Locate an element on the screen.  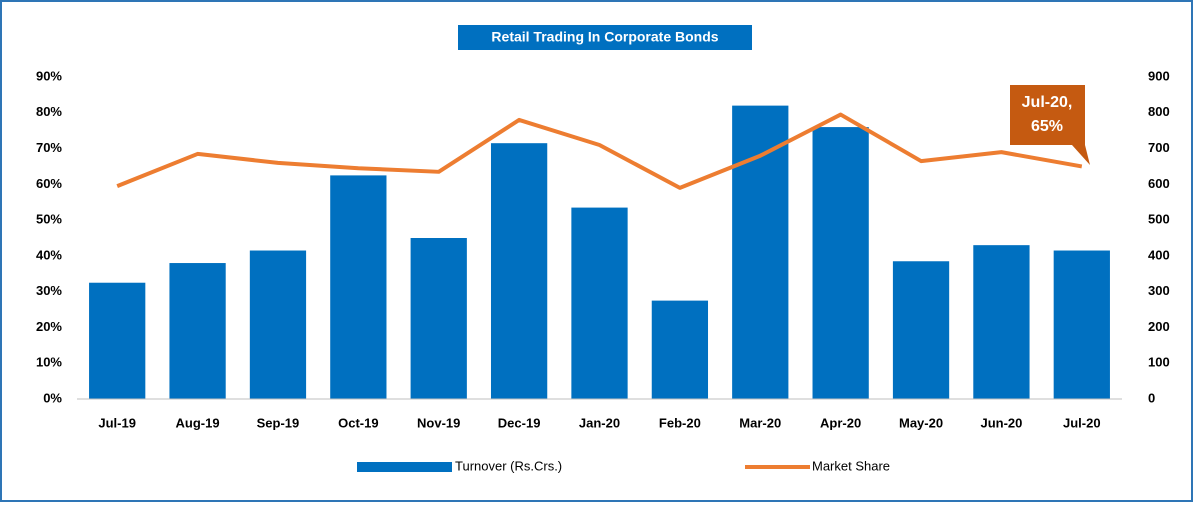
y-tick-label: 80% is located at coordinates (49, 111).